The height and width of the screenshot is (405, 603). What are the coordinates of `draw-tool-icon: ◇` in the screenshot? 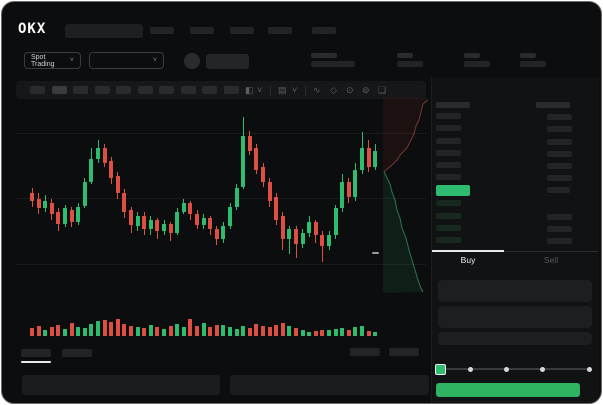 It's located at (333, 90).